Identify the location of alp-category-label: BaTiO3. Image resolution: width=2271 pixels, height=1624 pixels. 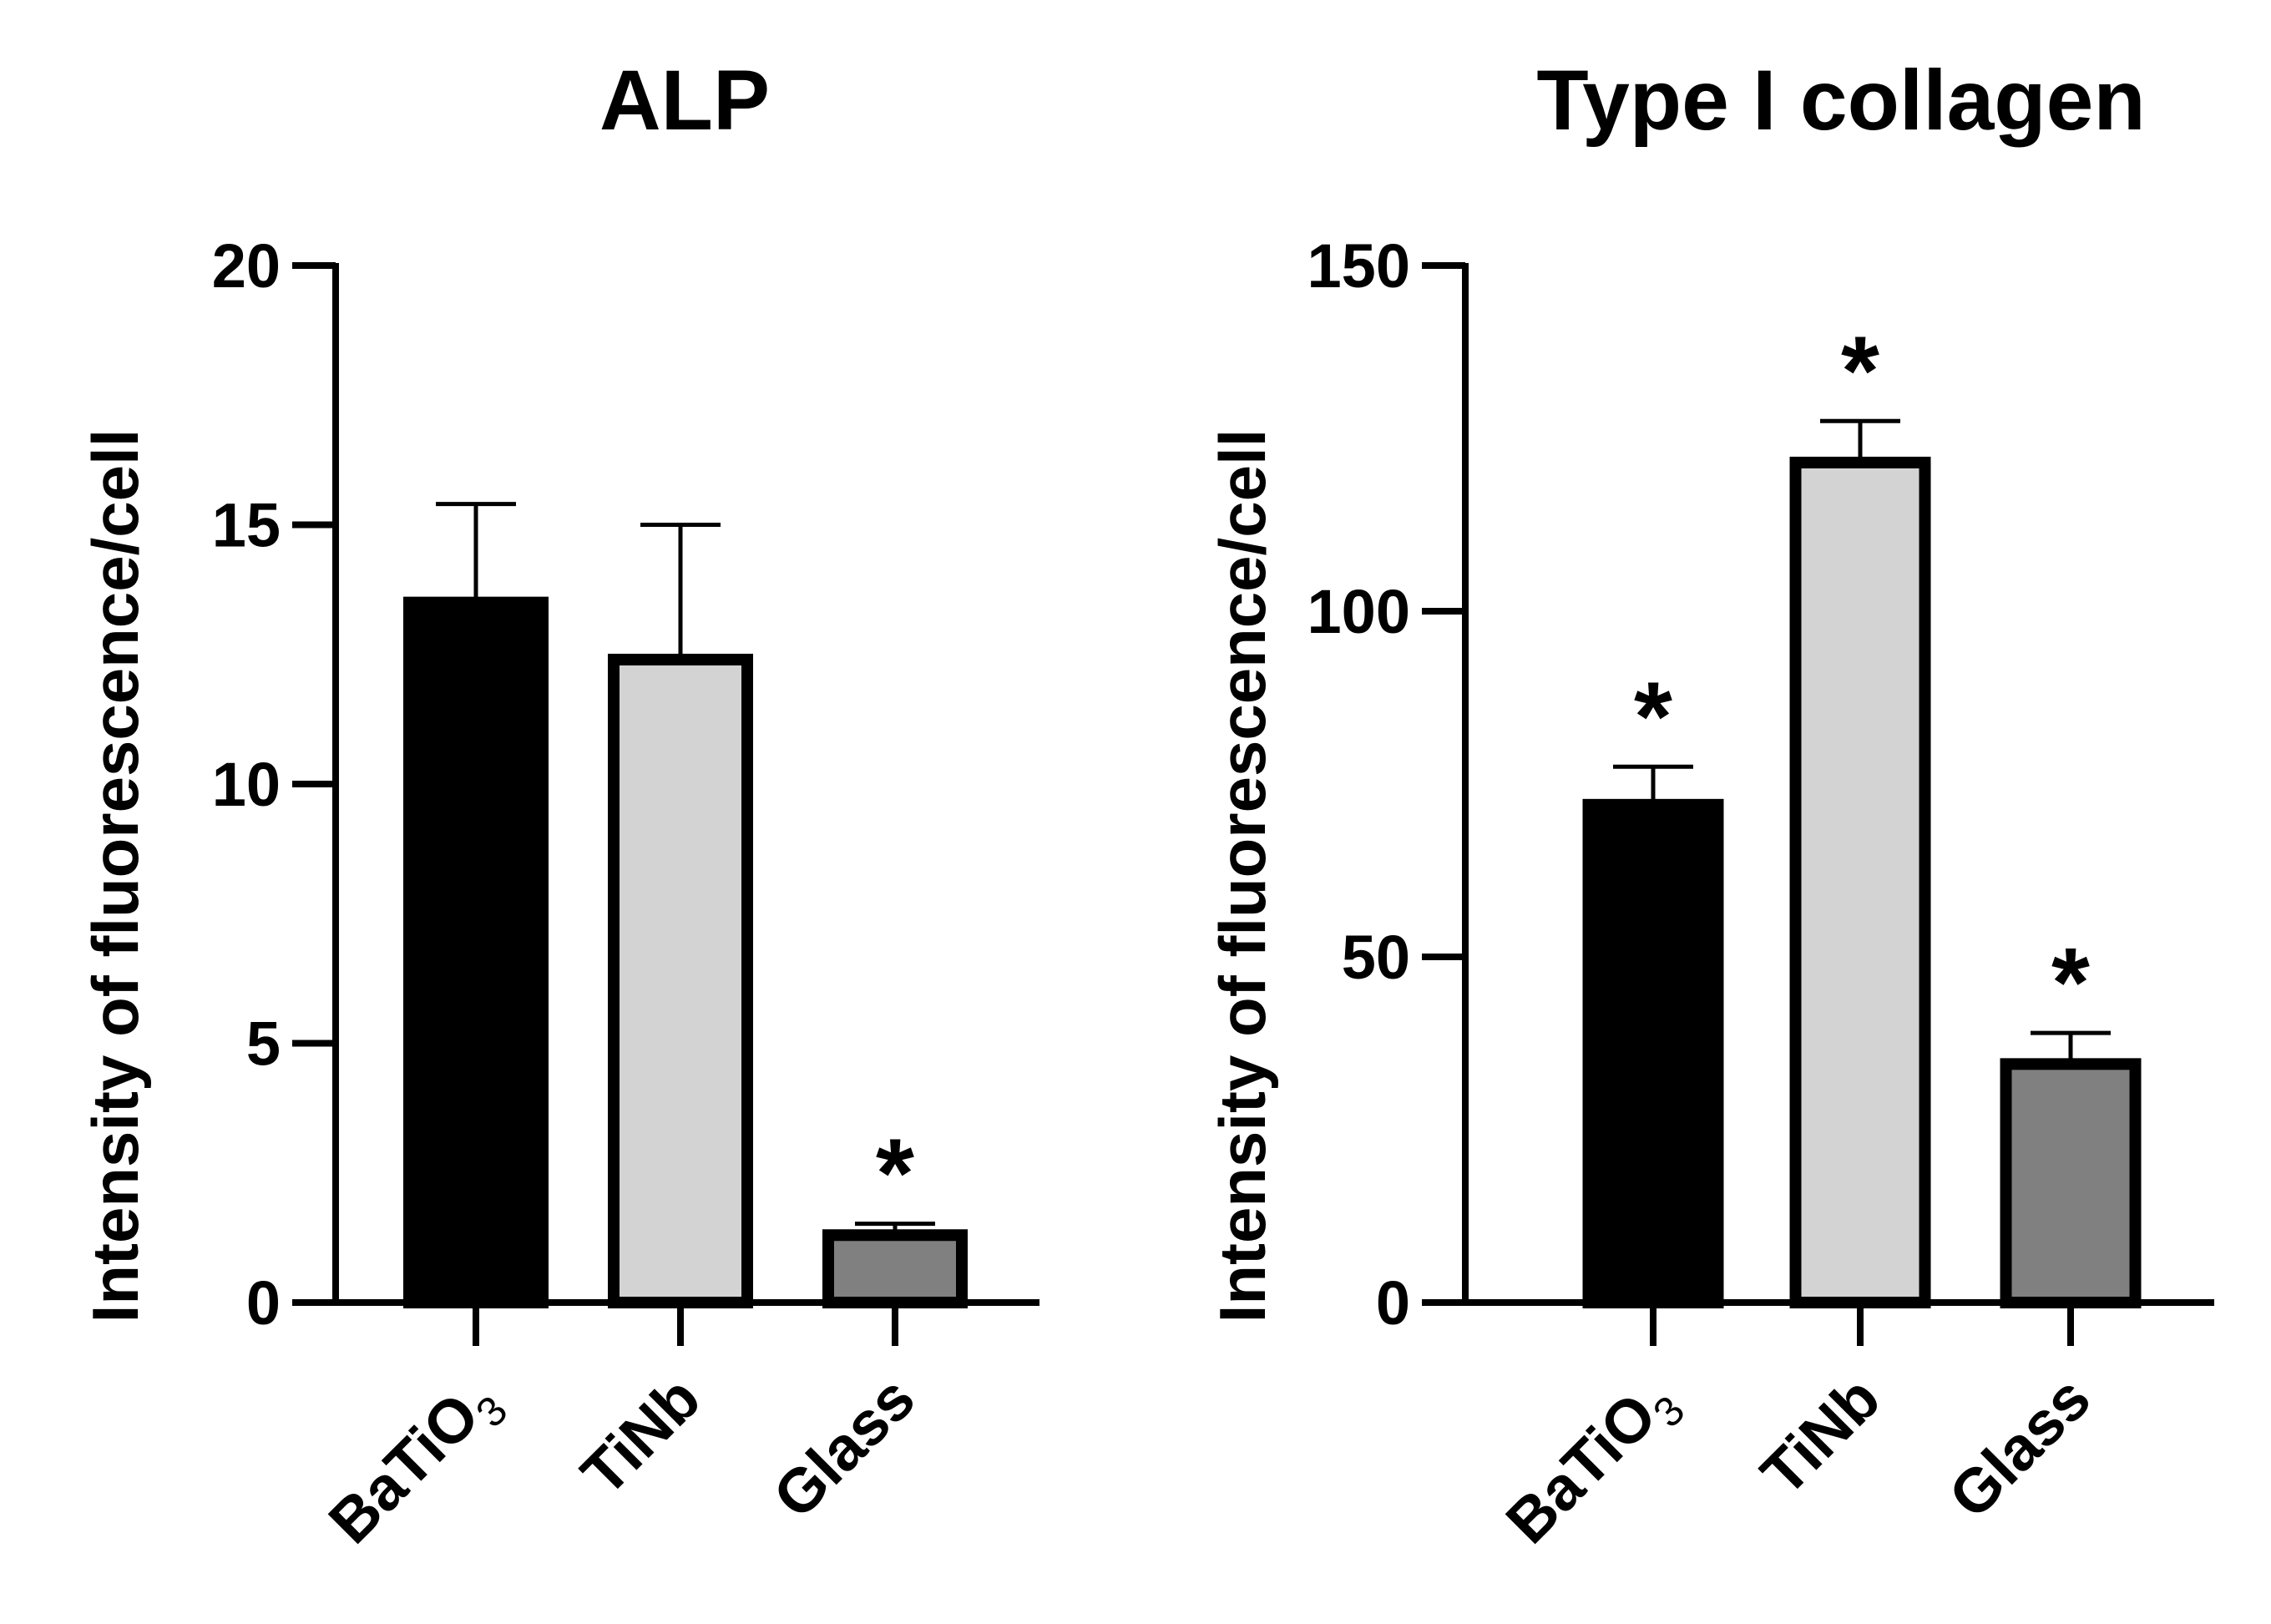
(416, 1464).